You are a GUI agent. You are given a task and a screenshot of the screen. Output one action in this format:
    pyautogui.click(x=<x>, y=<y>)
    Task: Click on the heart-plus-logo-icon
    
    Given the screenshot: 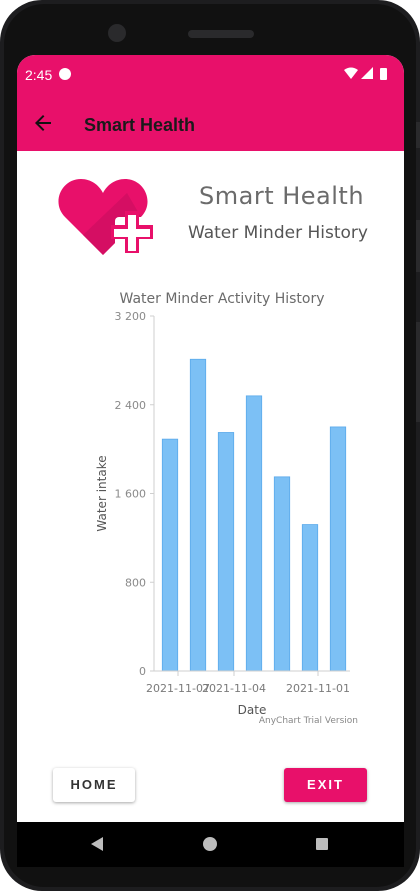 What is the action you would take?
    pyautogui.click(x=105, y=217)
    